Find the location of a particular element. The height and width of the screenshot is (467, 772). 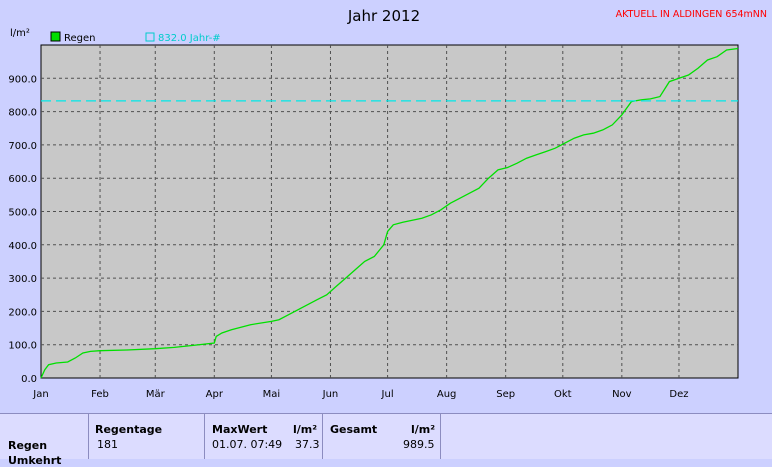

maxwert-unit: l/m² is located at coordinates (305, 429).